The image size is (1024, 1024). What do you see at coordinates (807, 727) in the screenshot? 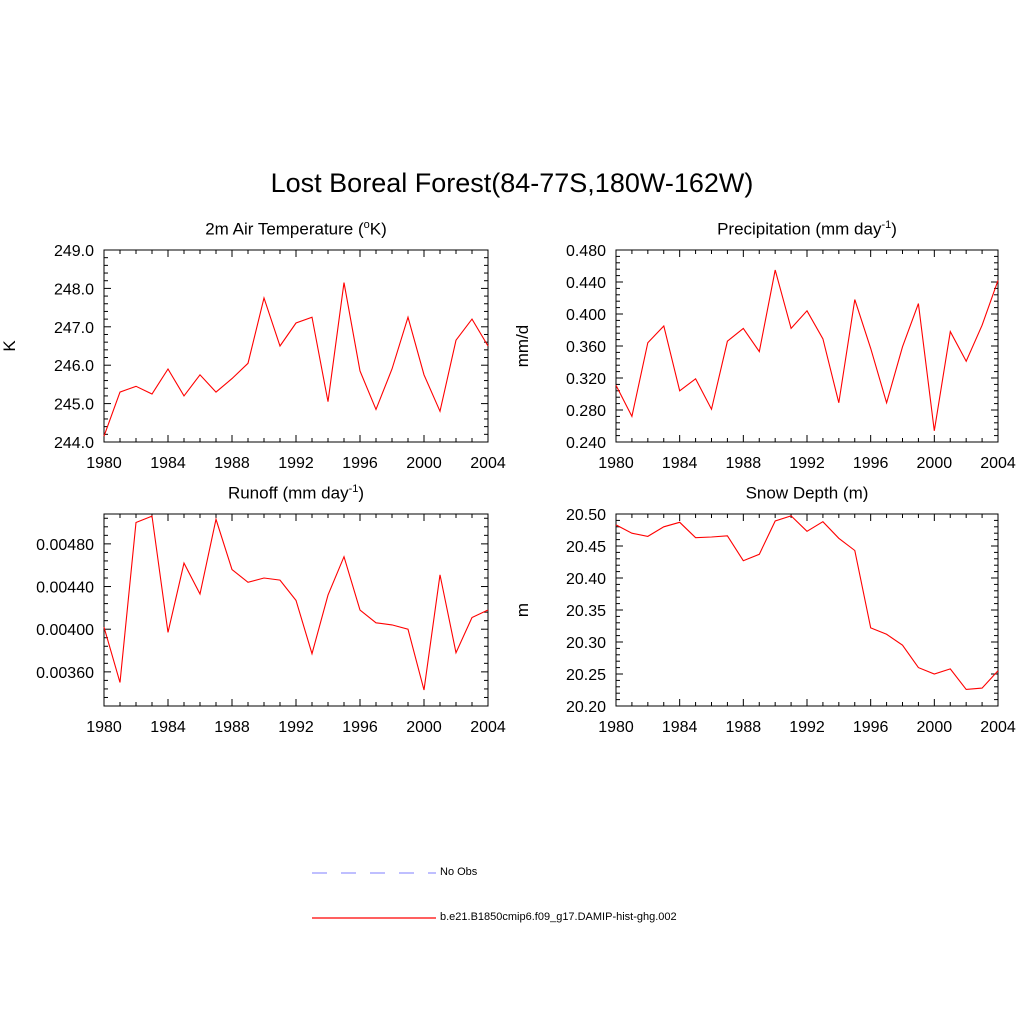
I see `x-tick-label-snow-depth: 1992` at bounding box center [807, 727].